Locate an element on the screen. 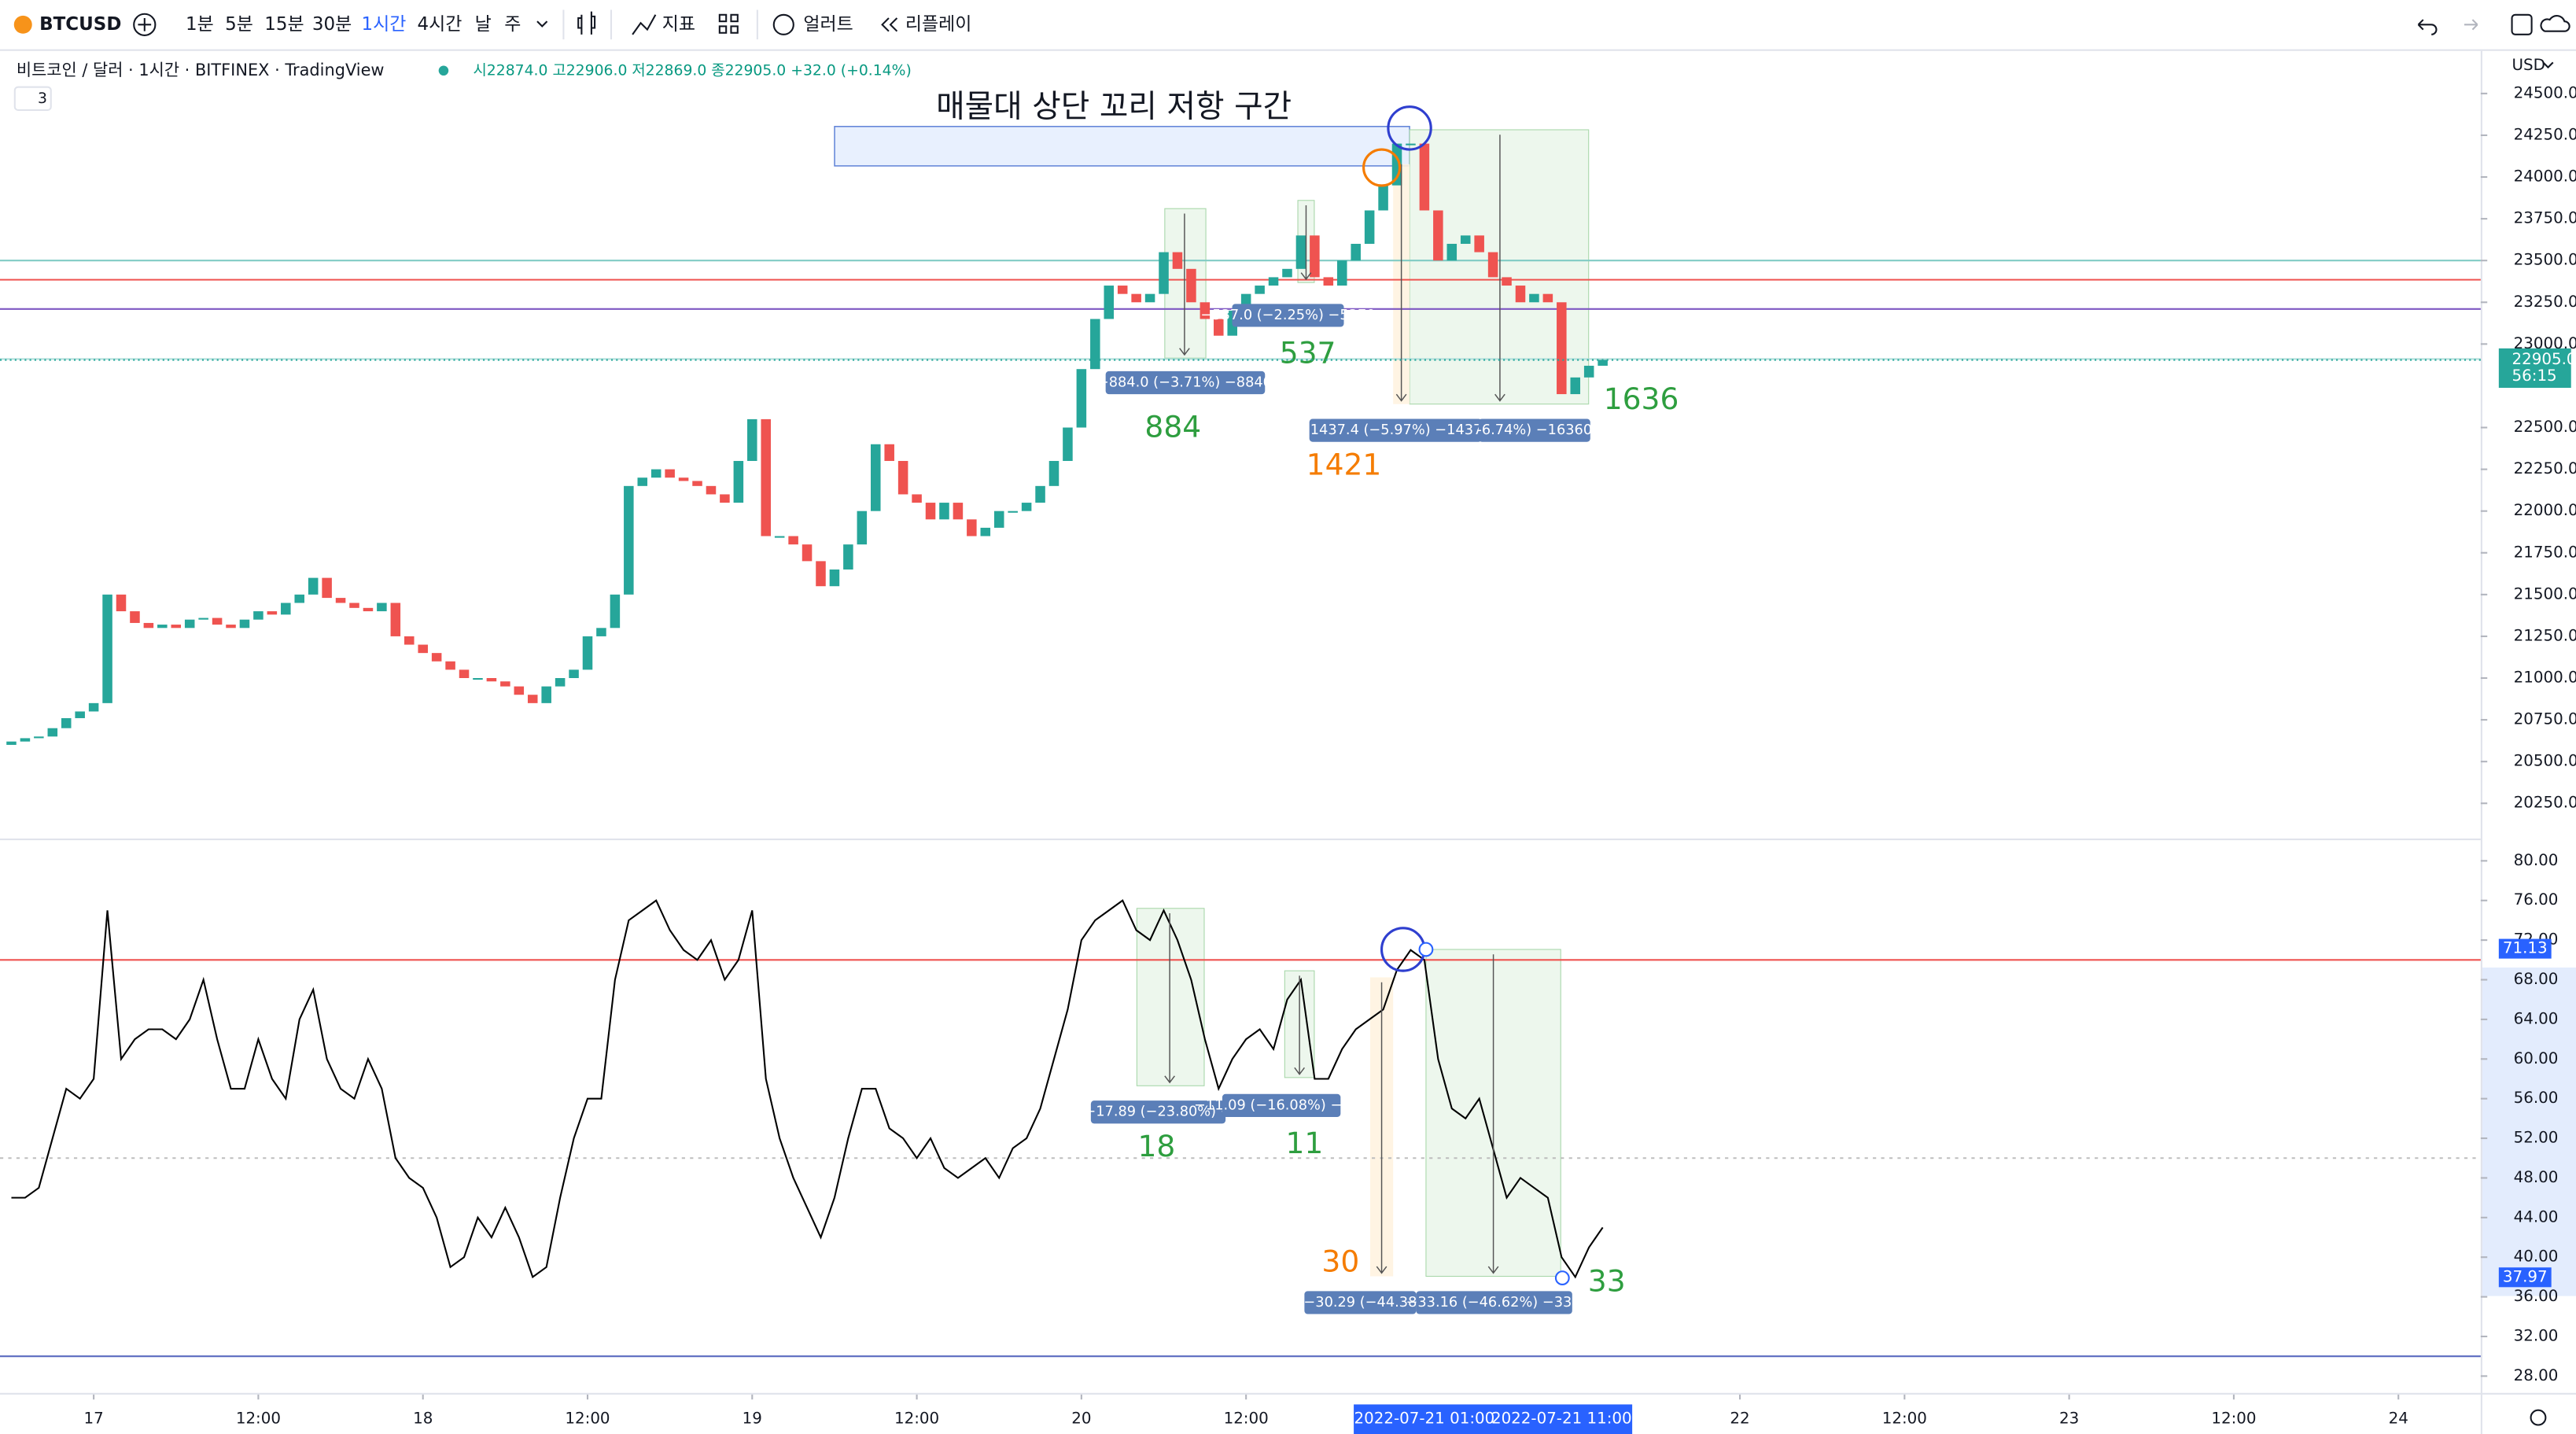 This screenshot has width=2576, height=1434. last-price-box is located at coordinates (2534, 368).